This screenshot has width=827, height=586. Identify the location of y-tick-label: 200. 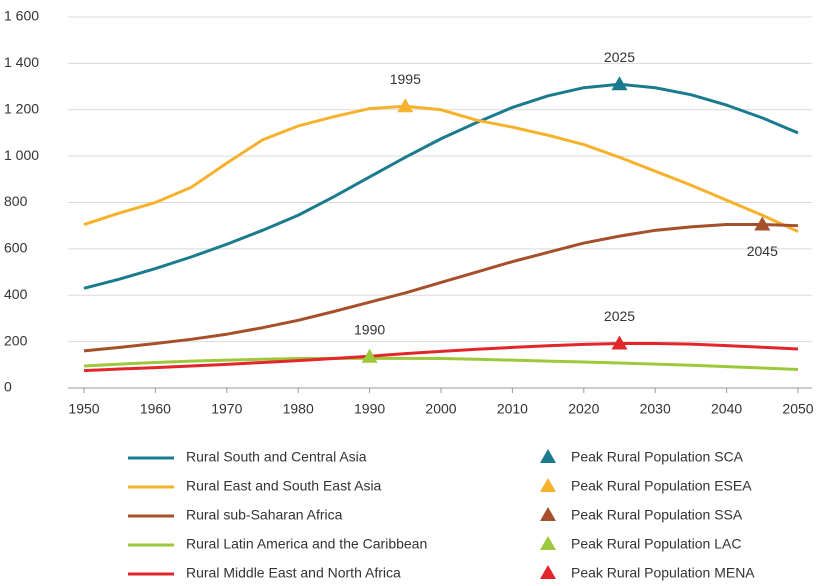
(16, 340).